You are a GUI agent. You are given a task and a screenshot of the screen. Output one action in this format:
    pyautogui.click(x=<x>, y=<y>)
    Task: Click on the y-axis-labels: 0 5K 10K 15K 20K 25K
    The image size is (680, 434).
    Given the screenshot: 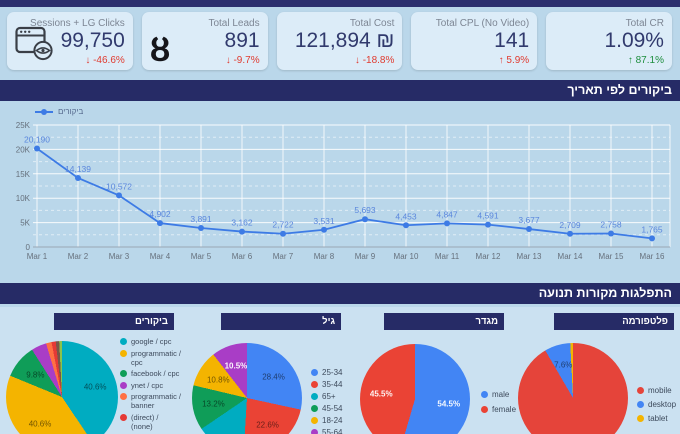 What is the action you would take?
    pyautogui.click(x=23, y=186)
    